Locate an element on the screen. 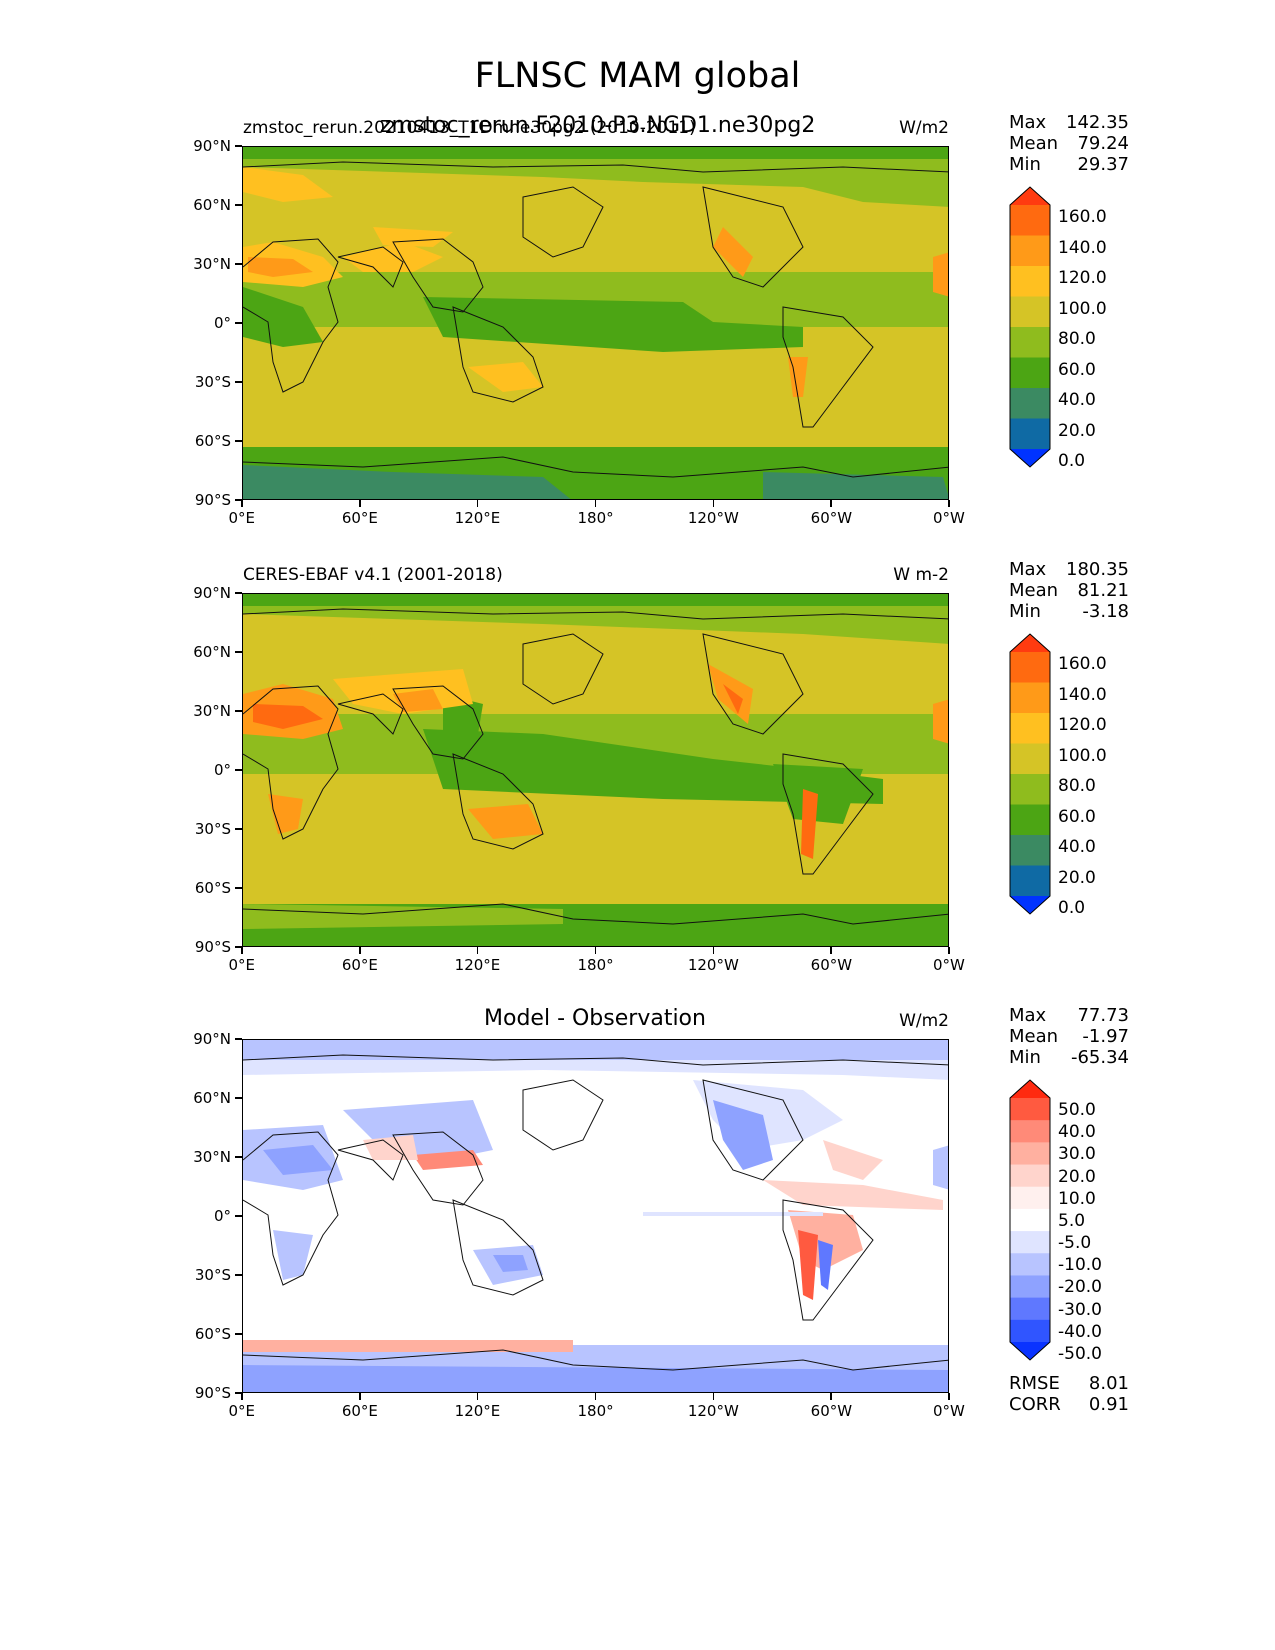 This screenshot has height=1650, width=1275. y-tick-label: 0° is located at coordinates (222, 1216).